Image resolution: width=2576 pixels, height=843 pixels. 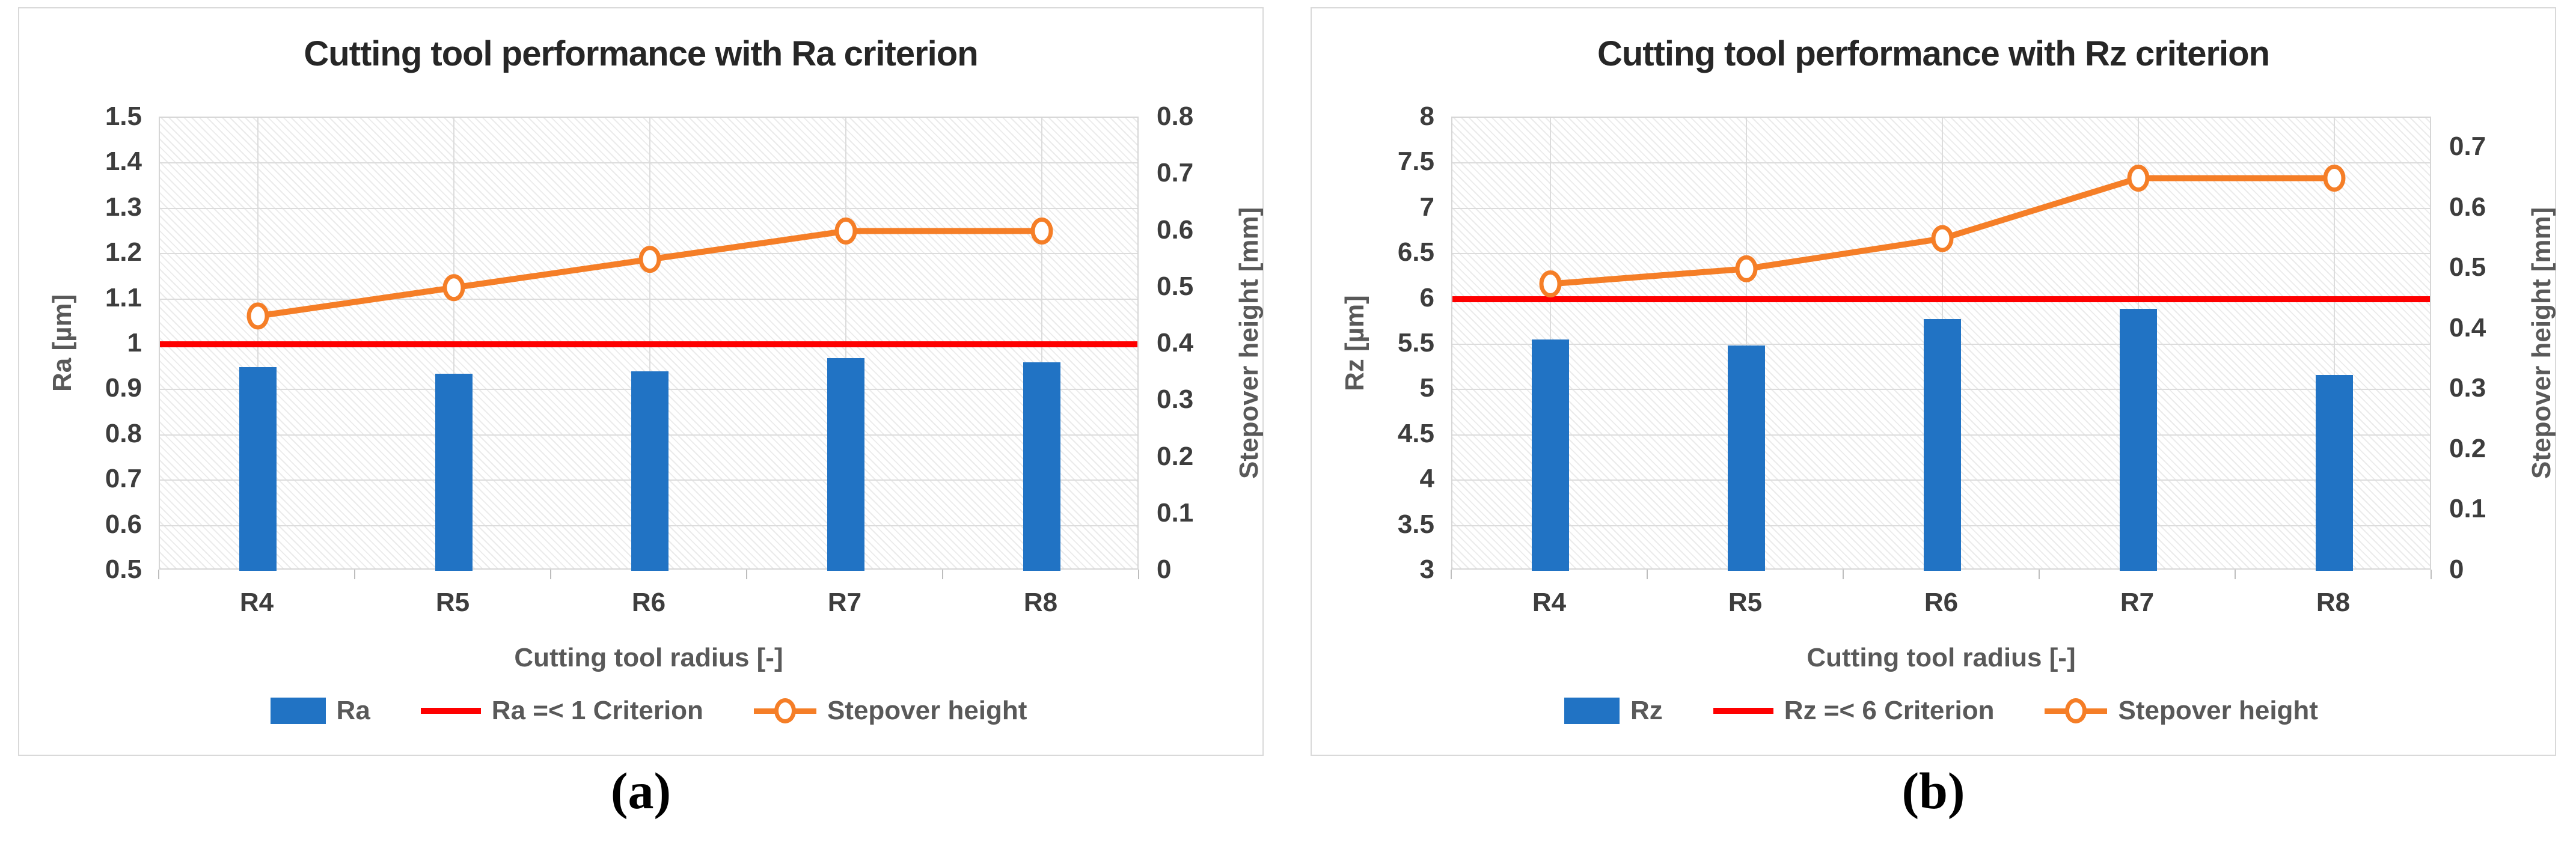 What do you see at coordinates (1415, 252) in the screenshot?
I see `y-left-tick: 6.5` at bounding box center [1415, 252].